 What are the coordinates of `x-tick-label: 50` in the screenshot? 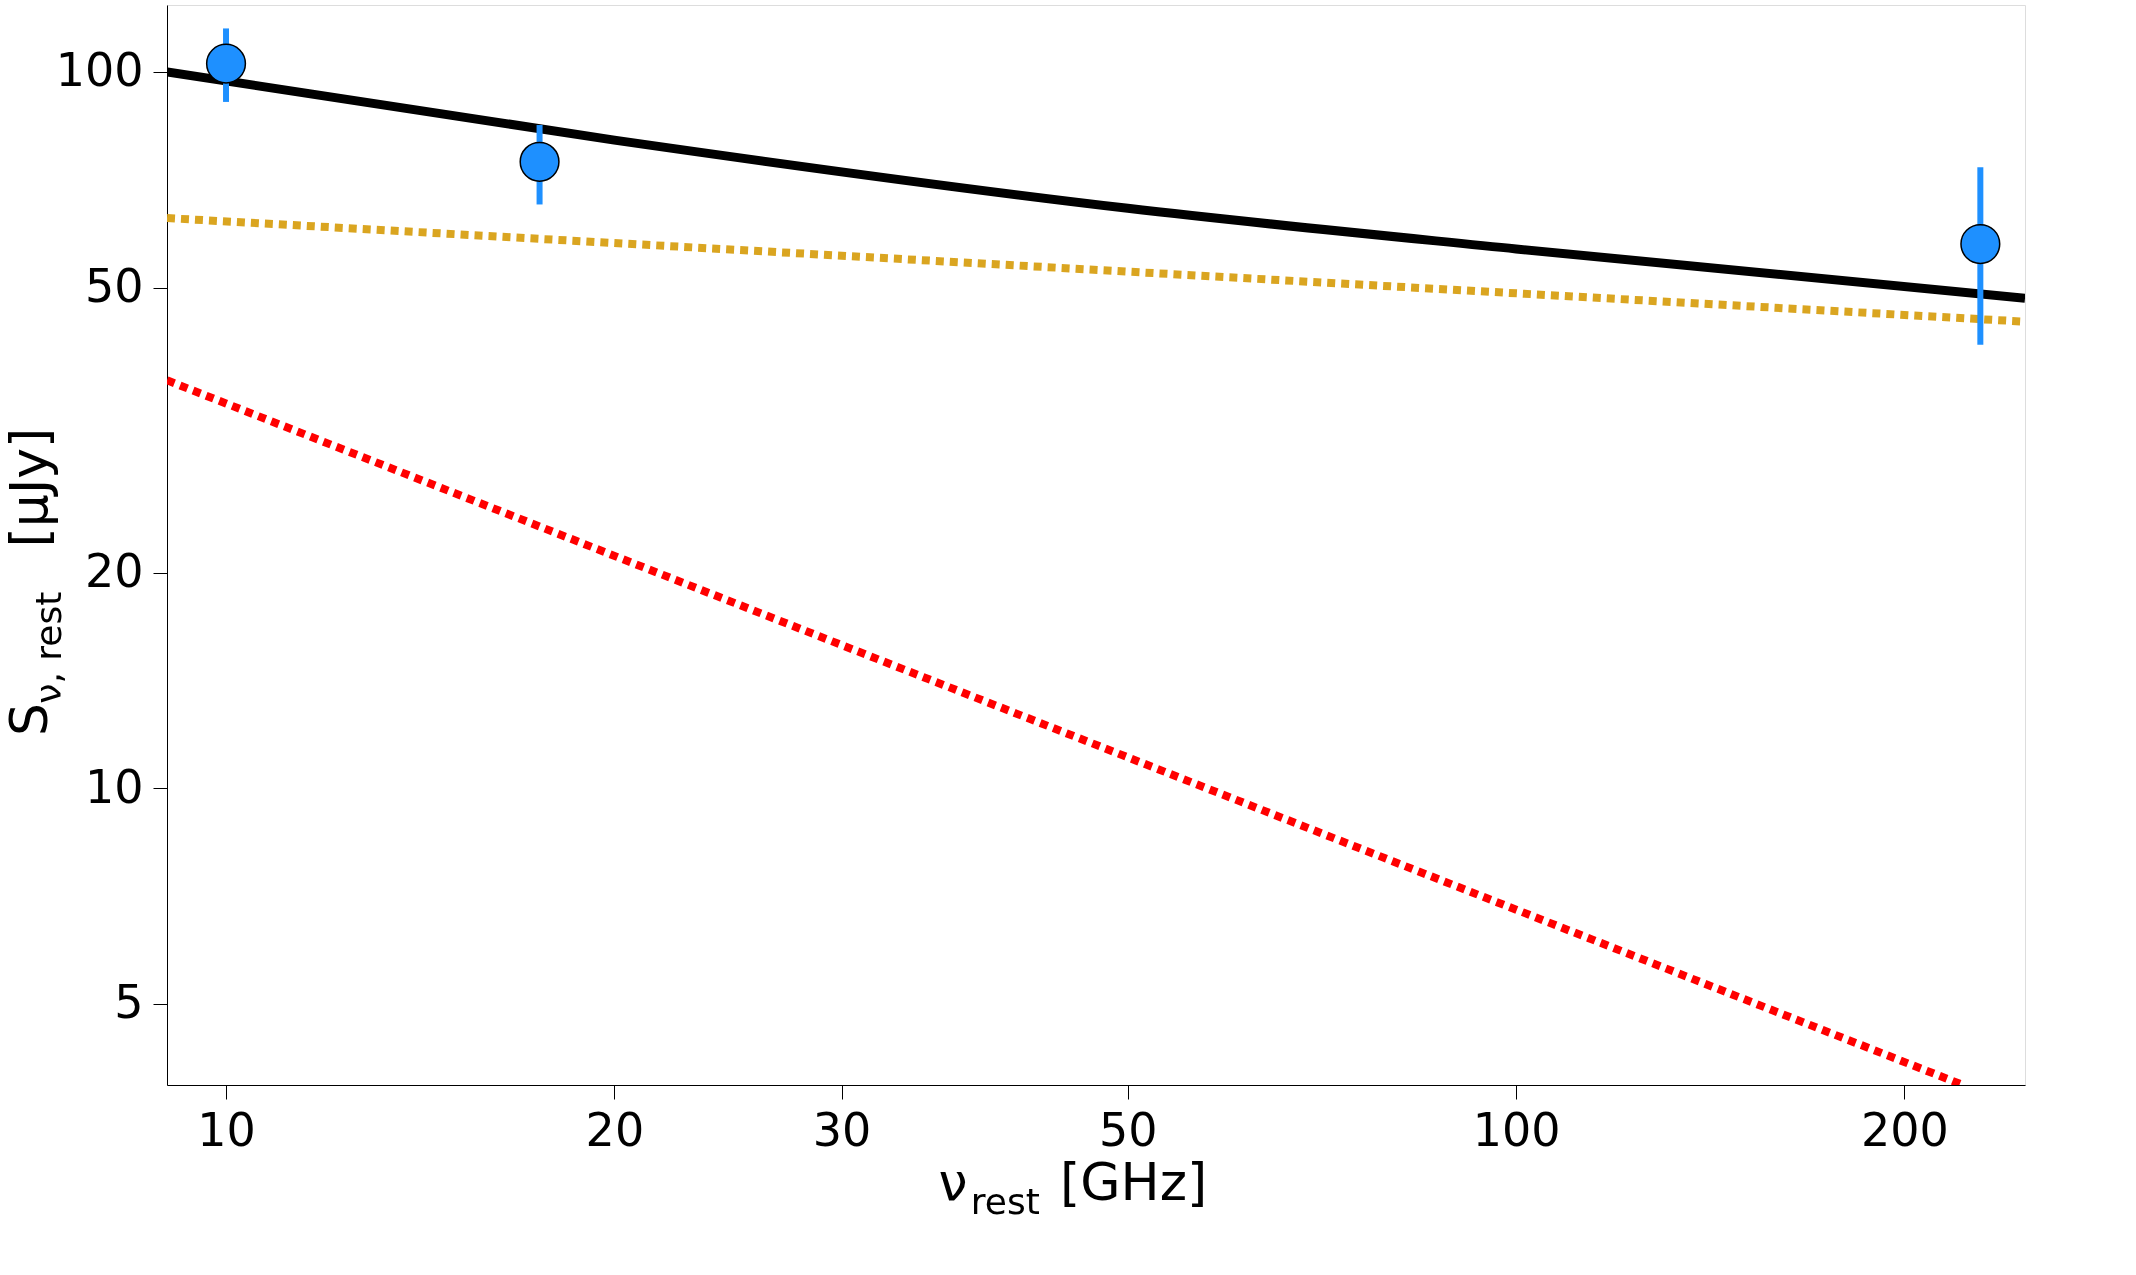 It's located at (1128, 1129).